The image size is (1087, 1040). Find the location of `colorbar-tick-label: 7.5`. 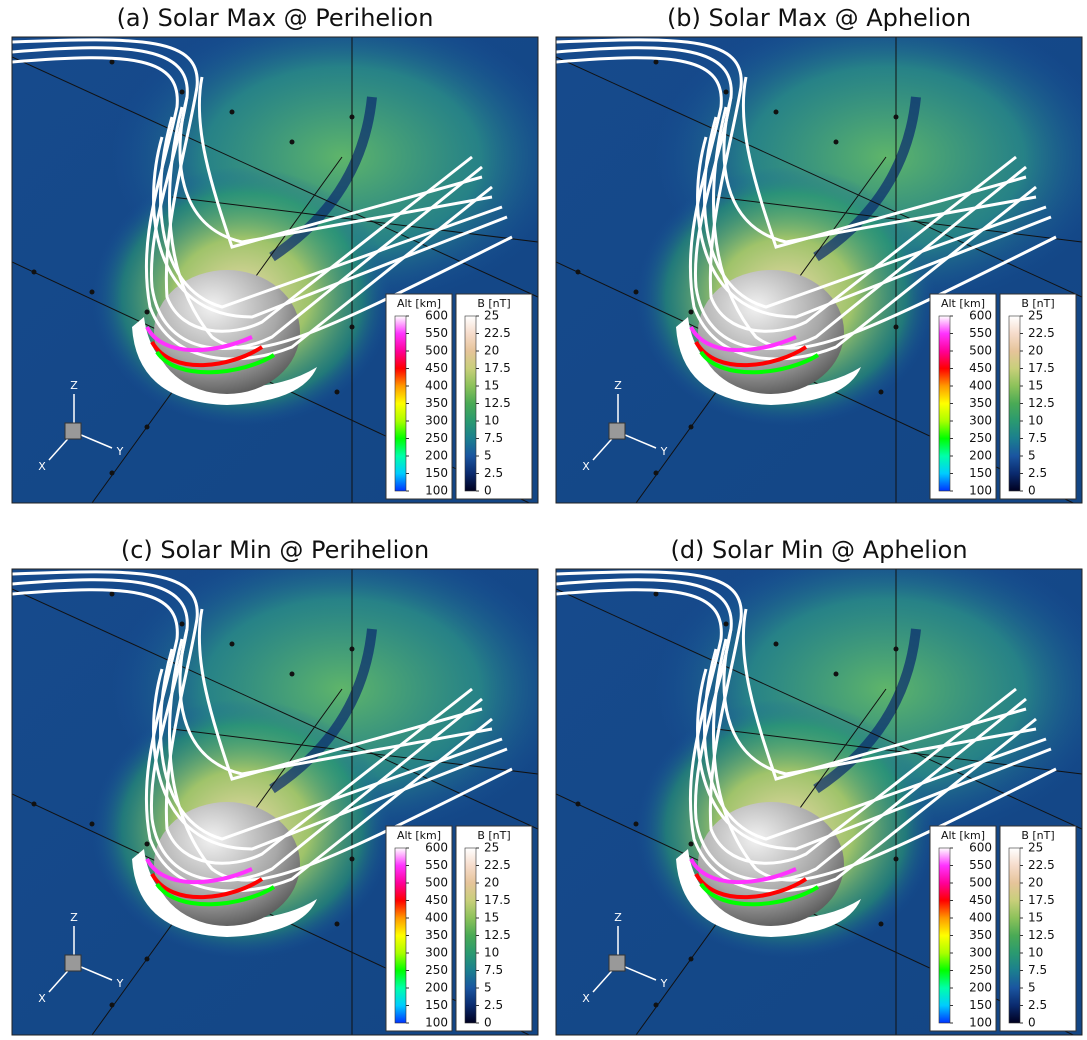

colorbar-tick-label: 7.5 is located at coordinates (493, 438).